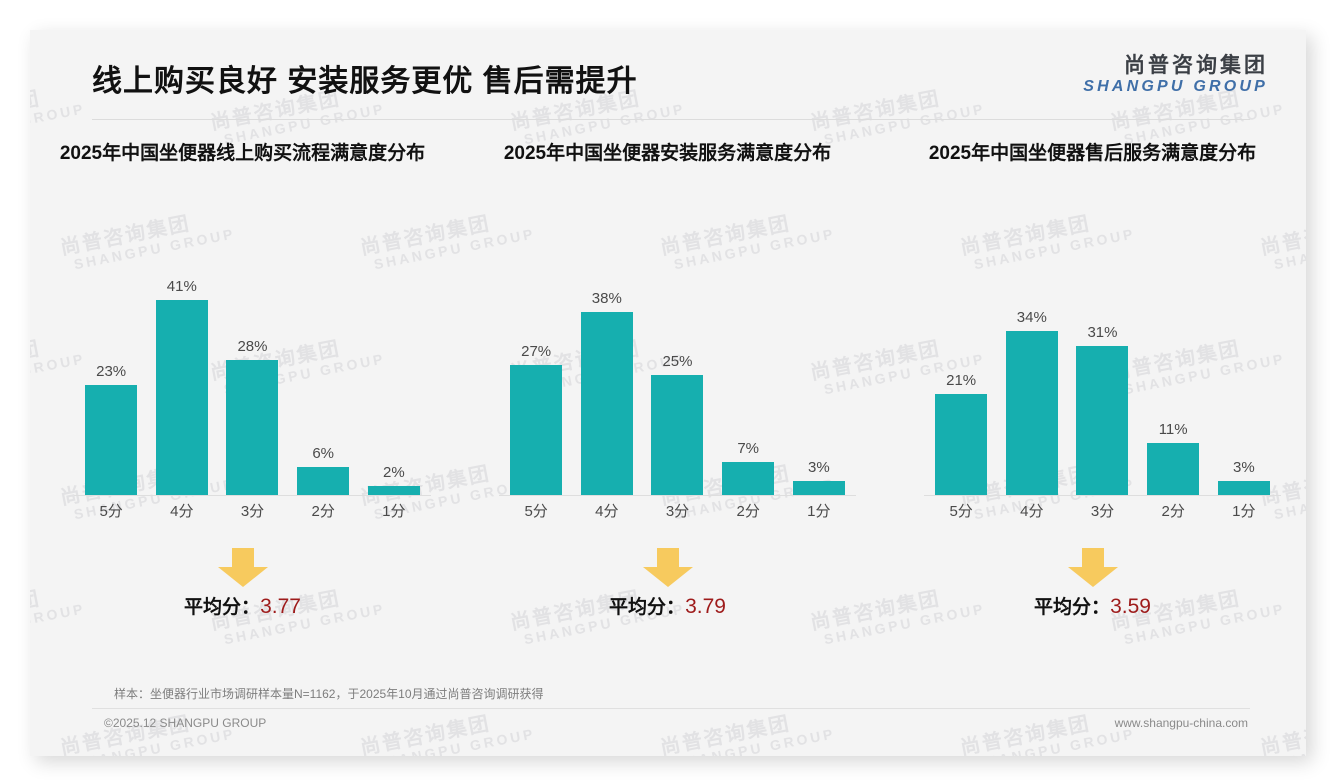 The image size is (1340, 780). I want to click on average-score-value: 3.77, so click(280, 606).